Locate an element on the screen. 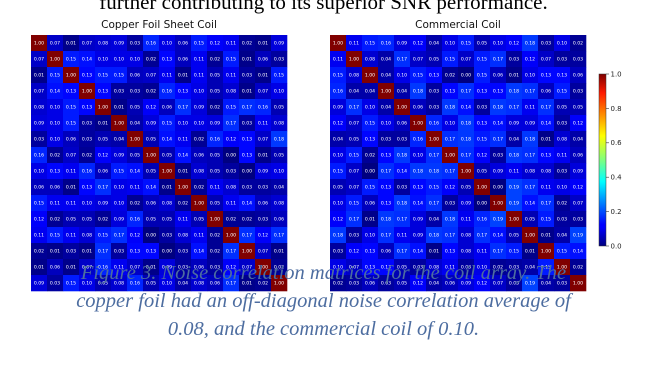 Image resolution: width=647 pixels, height=371 pixels. heatmap-cell-label: 0.15 is located at coordinates (71, 284).